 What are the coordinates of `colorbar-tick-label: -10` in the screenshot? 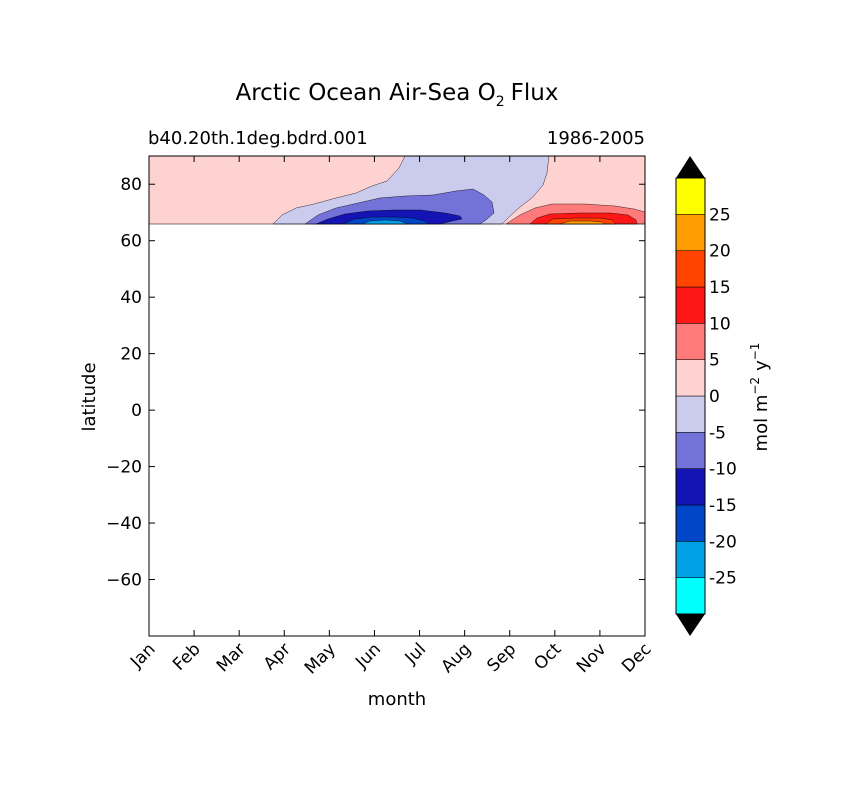 It's located at (723, 470).